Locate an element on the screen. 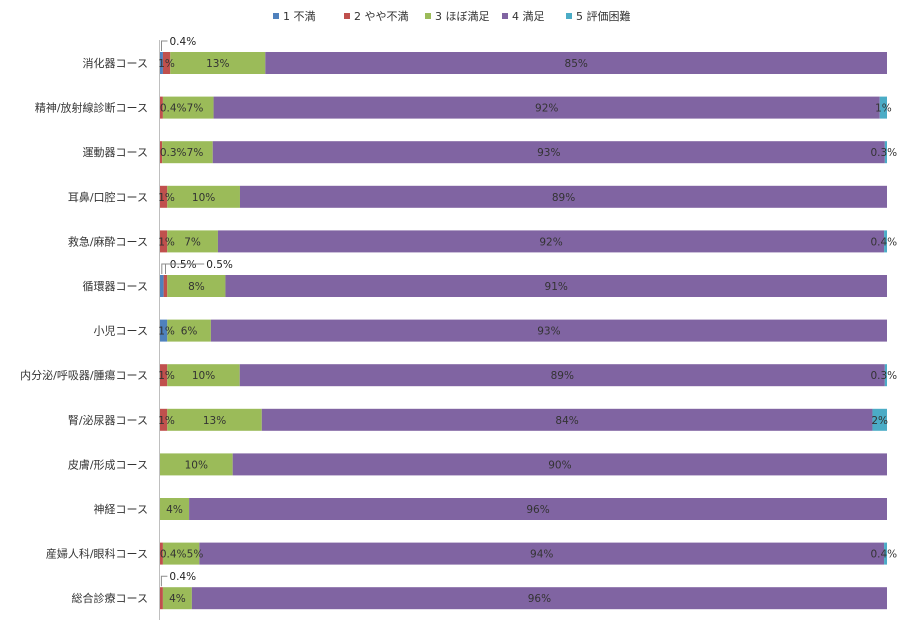  category-label: 総合診療コース is located at coordinates (110, 598).